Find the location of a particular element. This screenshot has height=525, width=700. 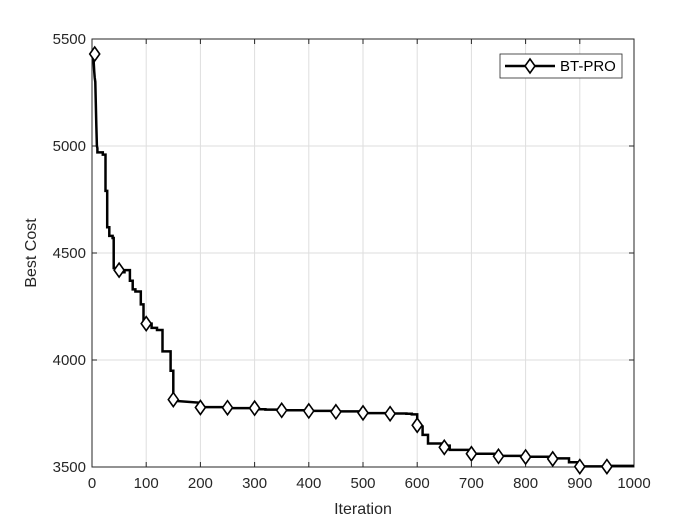

x-tick-label: 300 is located at coordinates (254, 483).